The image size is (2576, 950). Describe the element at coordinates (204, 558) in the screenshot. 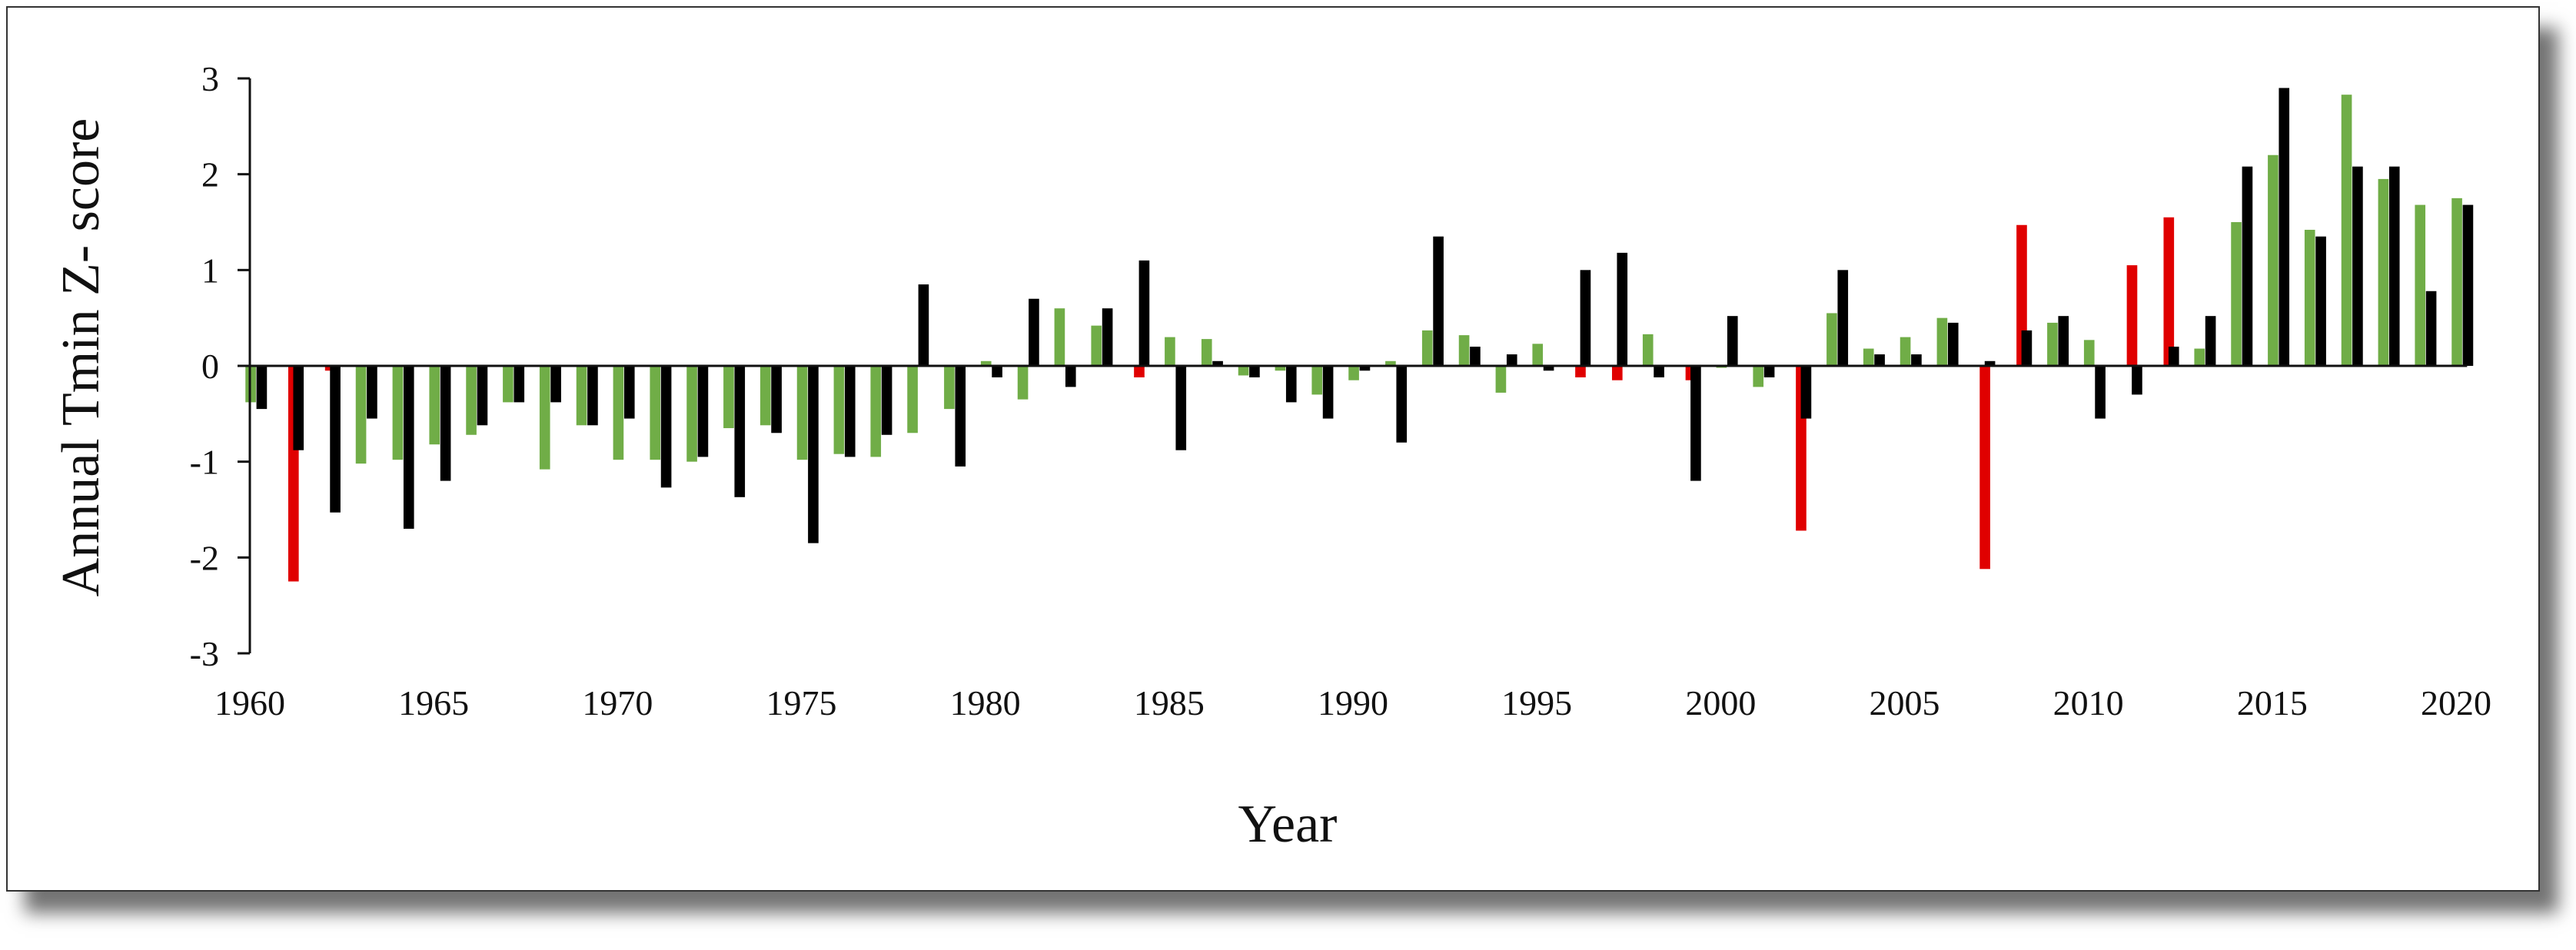

I see `y-tick-label: -2` at that location.